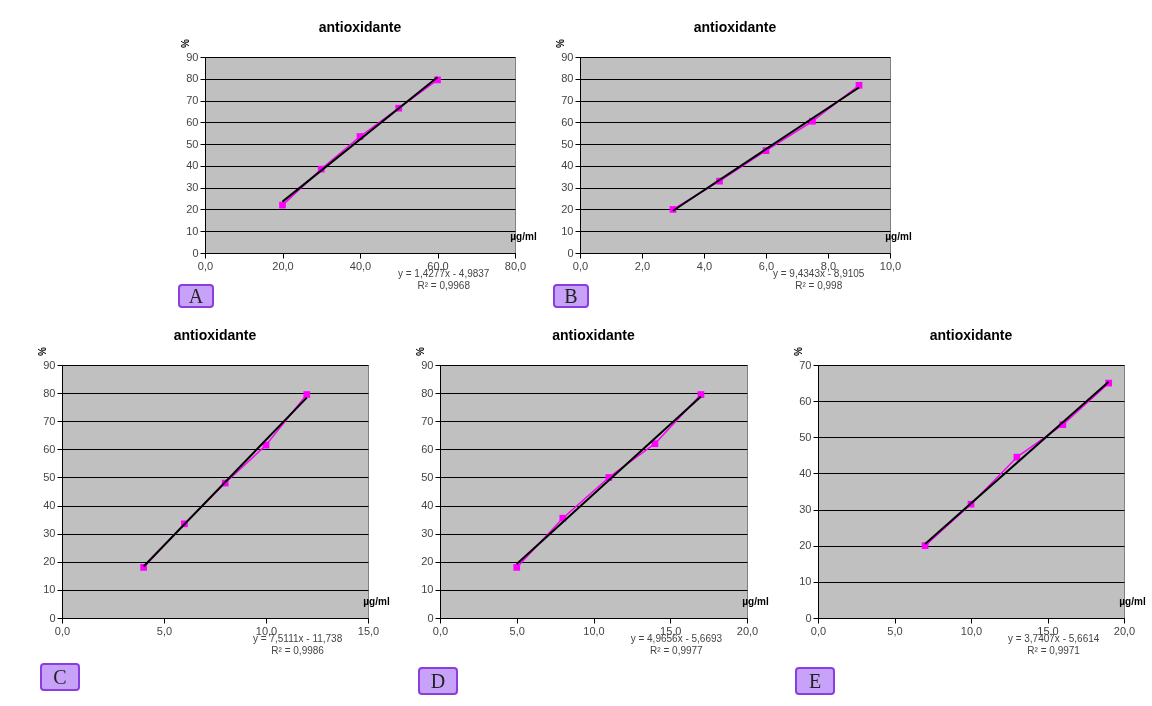 This screenshot has height=706, width=1152. What do you see at coordinates (438, 681) in the screenshot?
I see `letter-badge: D` at bounding box center [438, 681].